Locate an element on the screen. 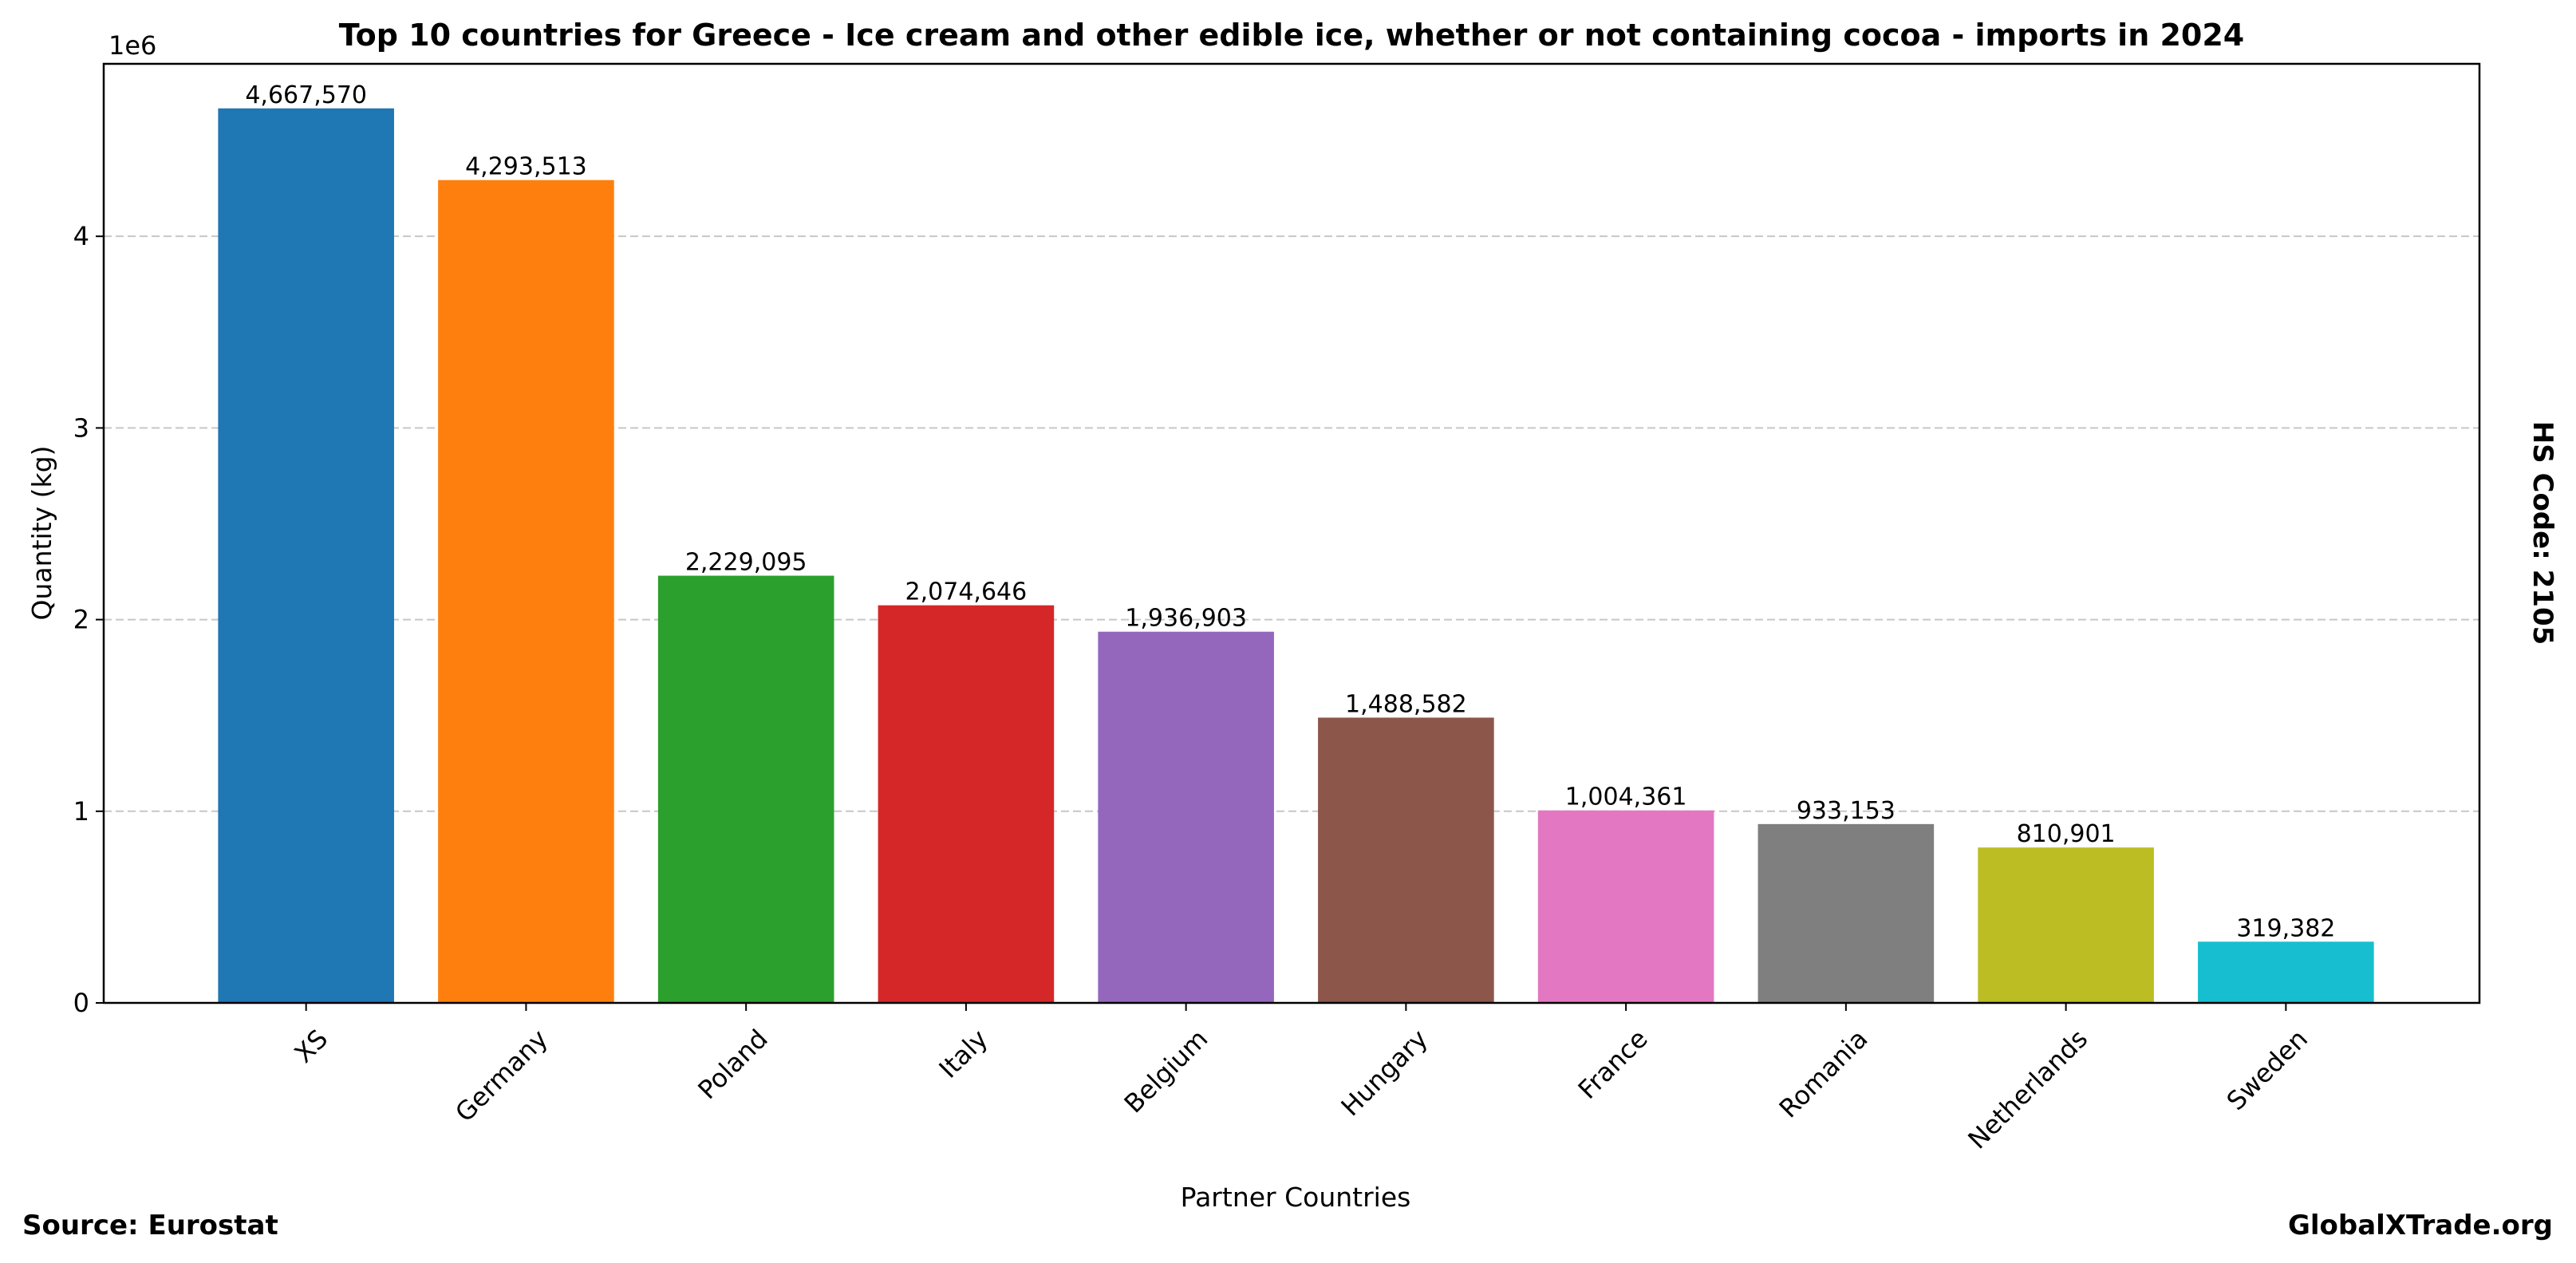 The width and height of the screenshot is (2576, 1263). source-label: Source: Eurostat is located at coordinates (150, 1226).